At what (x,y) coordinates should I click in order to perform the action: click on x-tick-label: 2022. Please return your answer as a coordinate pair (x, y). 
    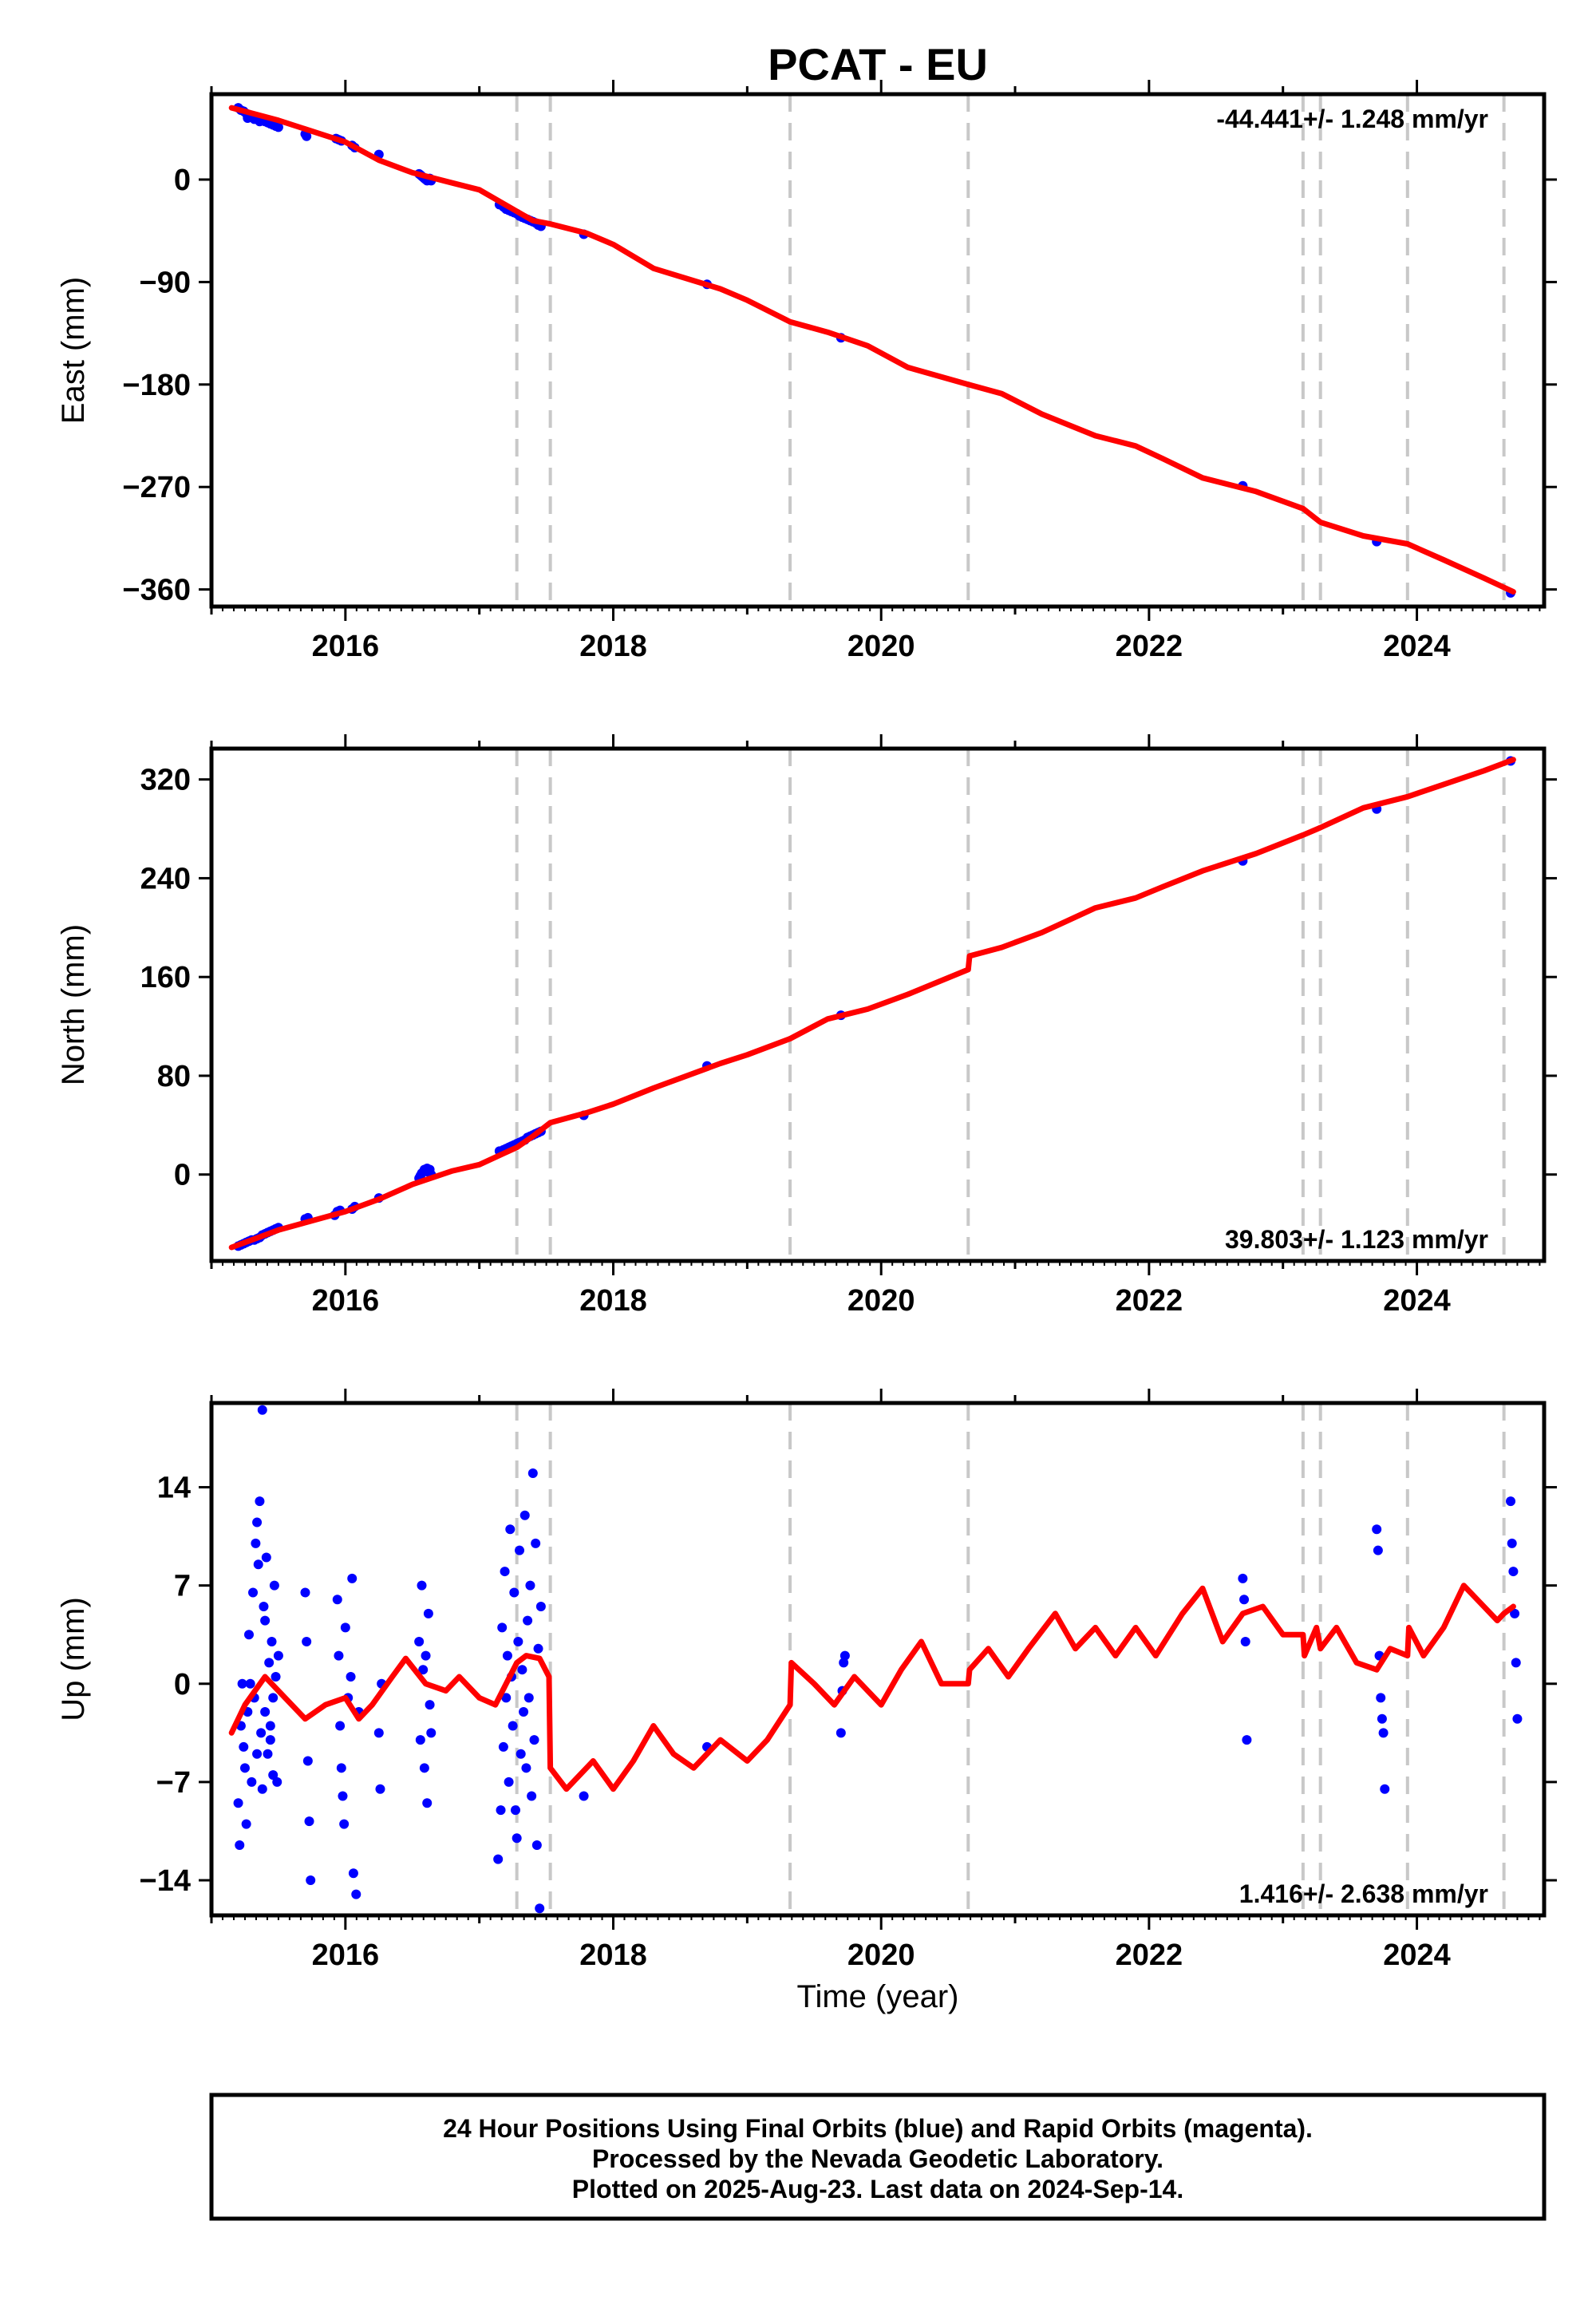
    Looking at the image, I should click on (1149, 1955).